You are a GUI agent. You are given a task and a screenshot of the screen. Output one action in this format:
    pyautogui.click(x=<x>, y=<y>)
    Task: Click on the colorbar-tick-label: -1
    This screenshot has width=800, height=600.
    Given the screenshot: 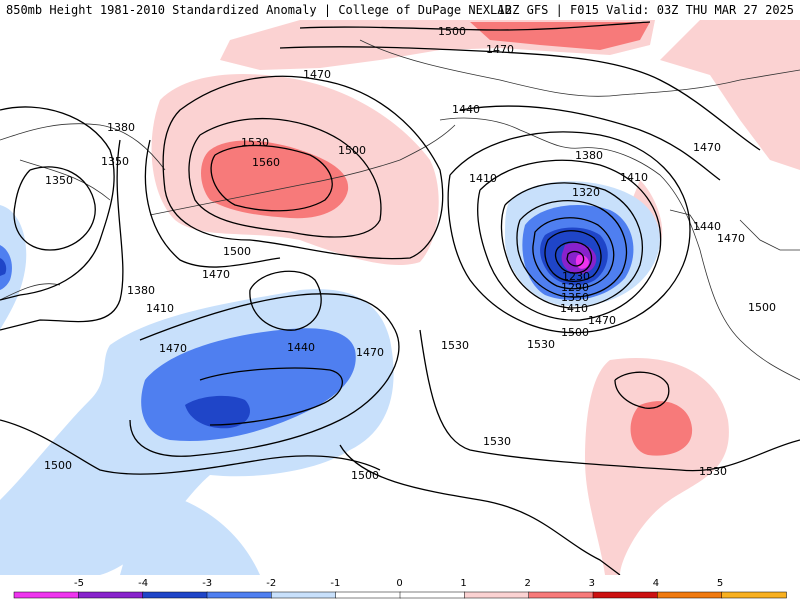 What is the action you would take?
    pyautogui.click(x=335, y=583)
    